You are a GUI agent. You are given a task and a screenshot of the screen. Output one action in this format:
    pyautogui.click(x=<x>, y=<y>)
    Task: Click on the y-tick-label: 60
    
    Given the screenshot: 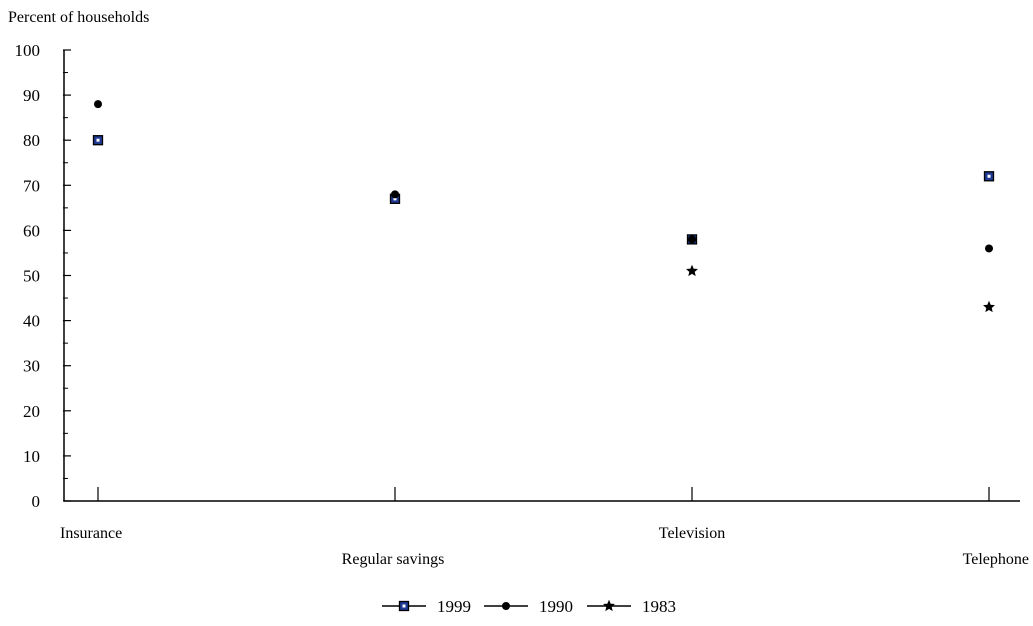 What is the action you would take?
    pyautogui.click(x=31, y=230)
    